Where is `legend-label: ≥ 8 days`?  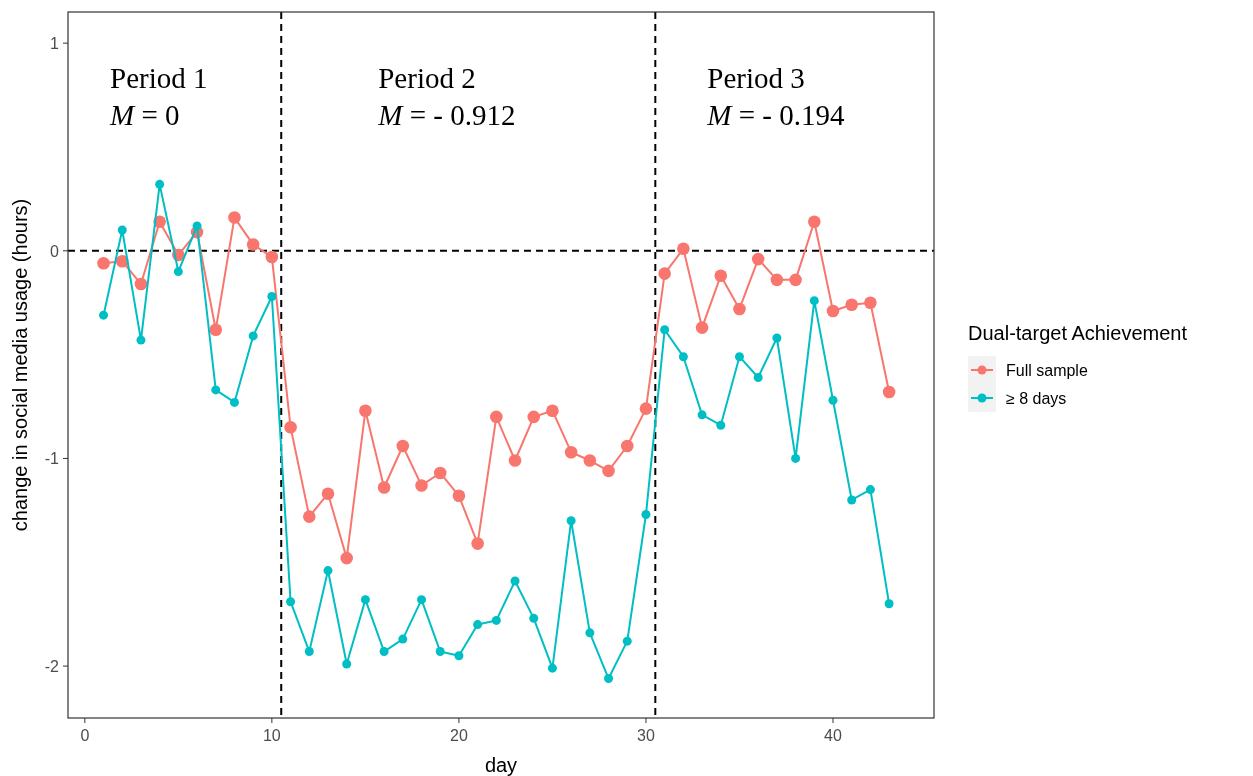
legend-label: ≥ 8 days is located at coordinates (1036, 398).